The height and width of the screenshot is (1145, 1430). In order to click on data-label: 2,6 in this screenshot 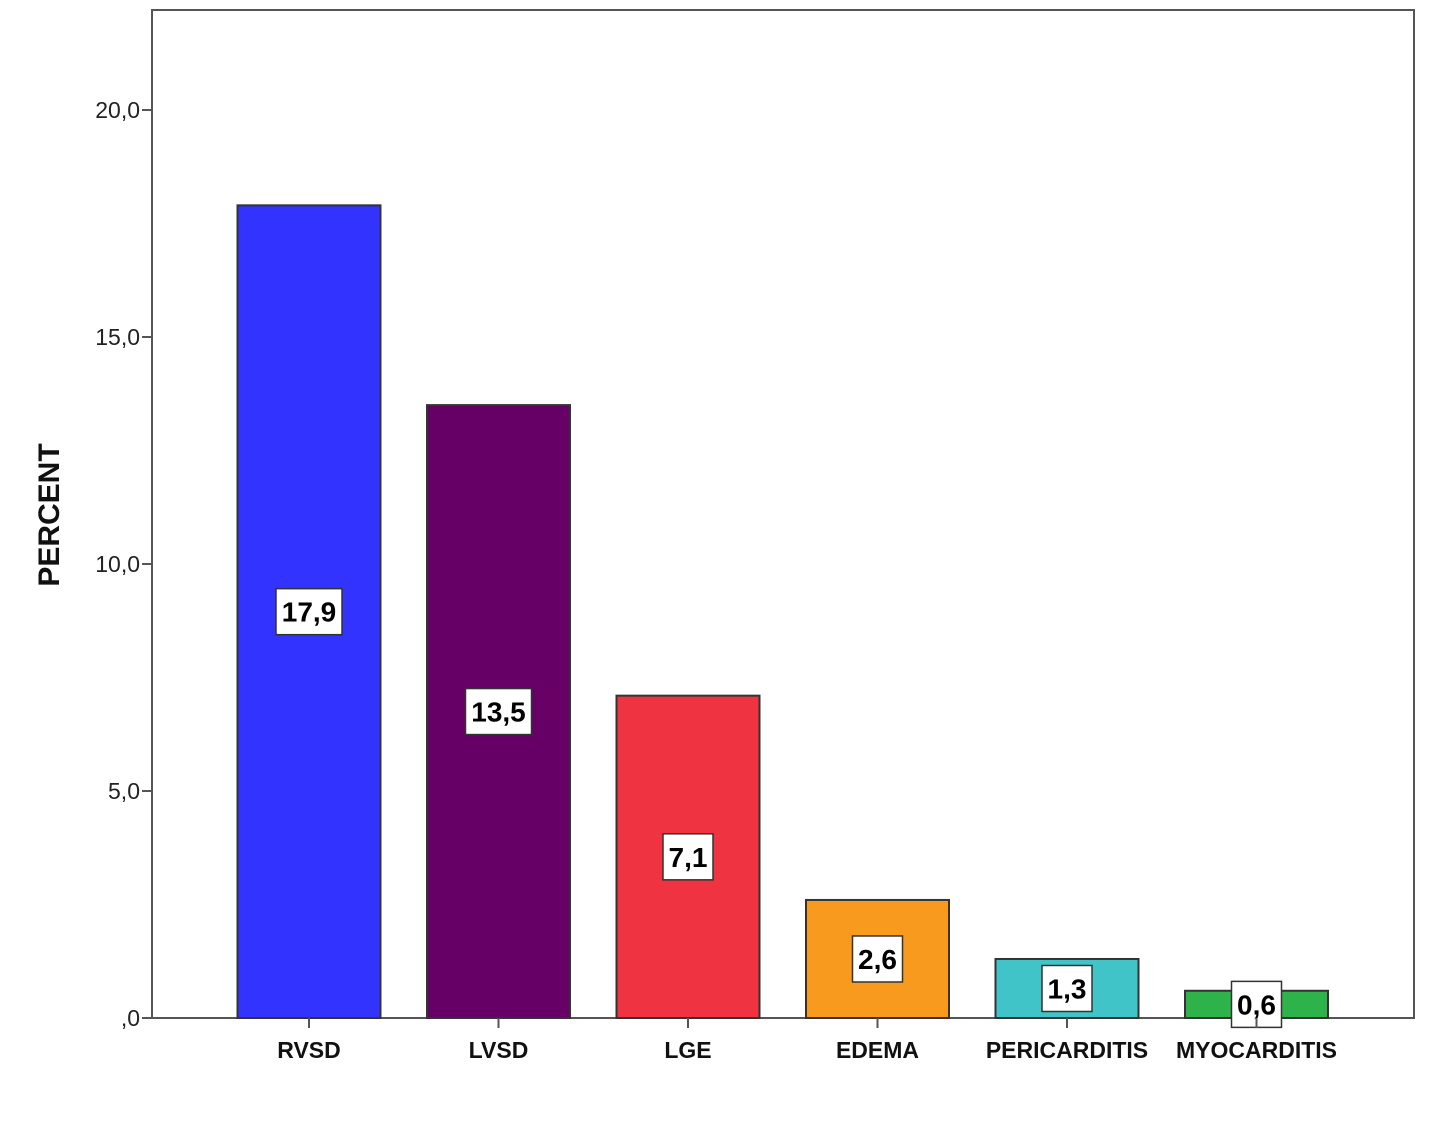, I will do `click(877, 959)`.